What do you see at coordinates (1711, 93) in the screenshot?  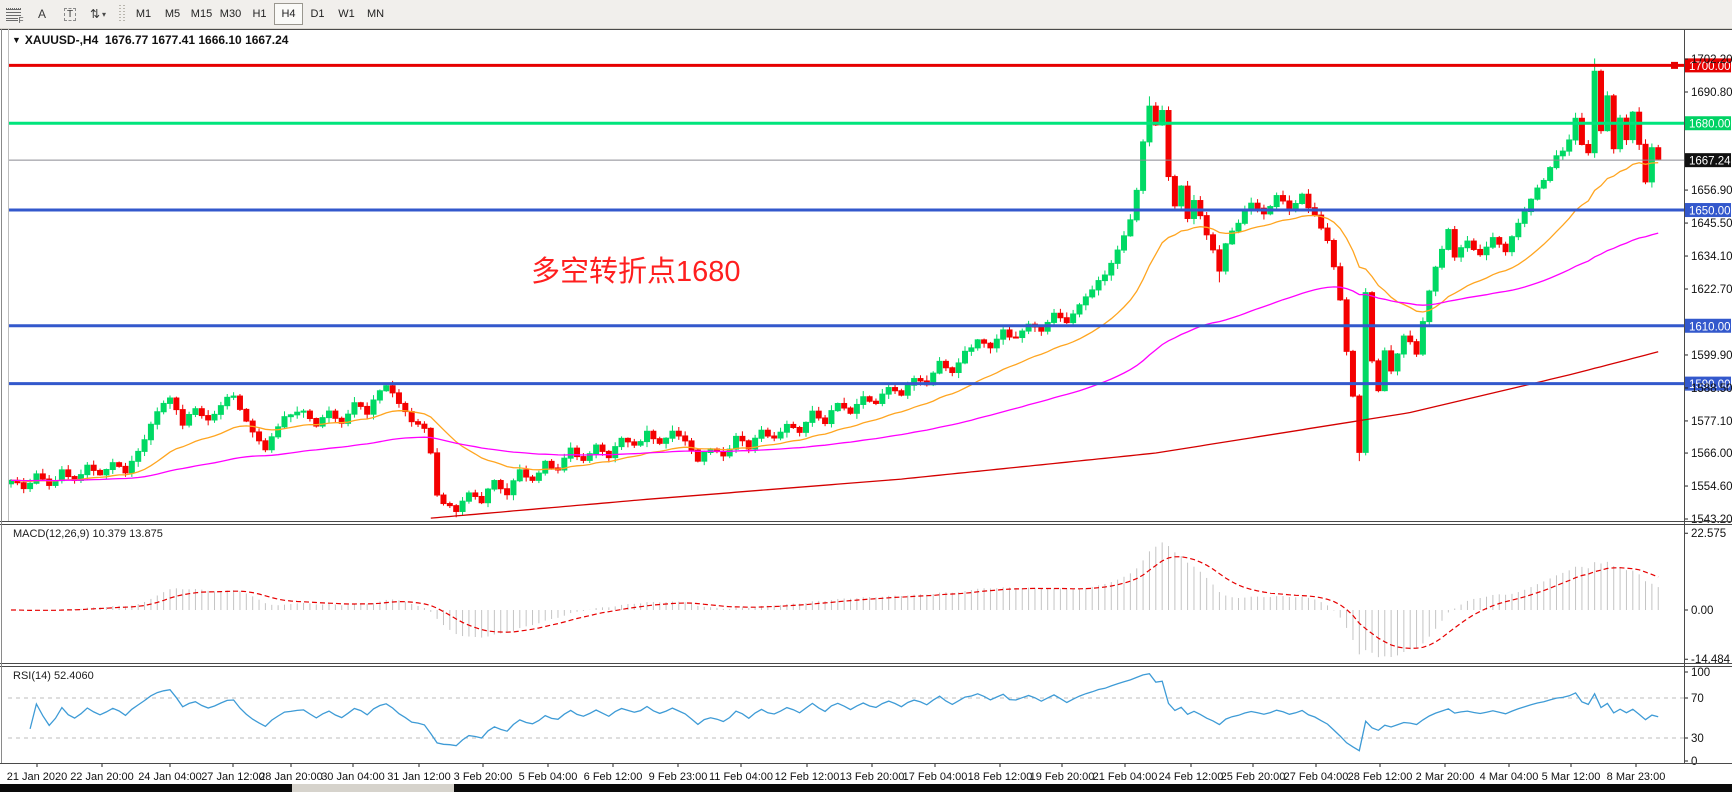 I see `price-tick-label: 1690.80` at bounding box center [1711, 93].